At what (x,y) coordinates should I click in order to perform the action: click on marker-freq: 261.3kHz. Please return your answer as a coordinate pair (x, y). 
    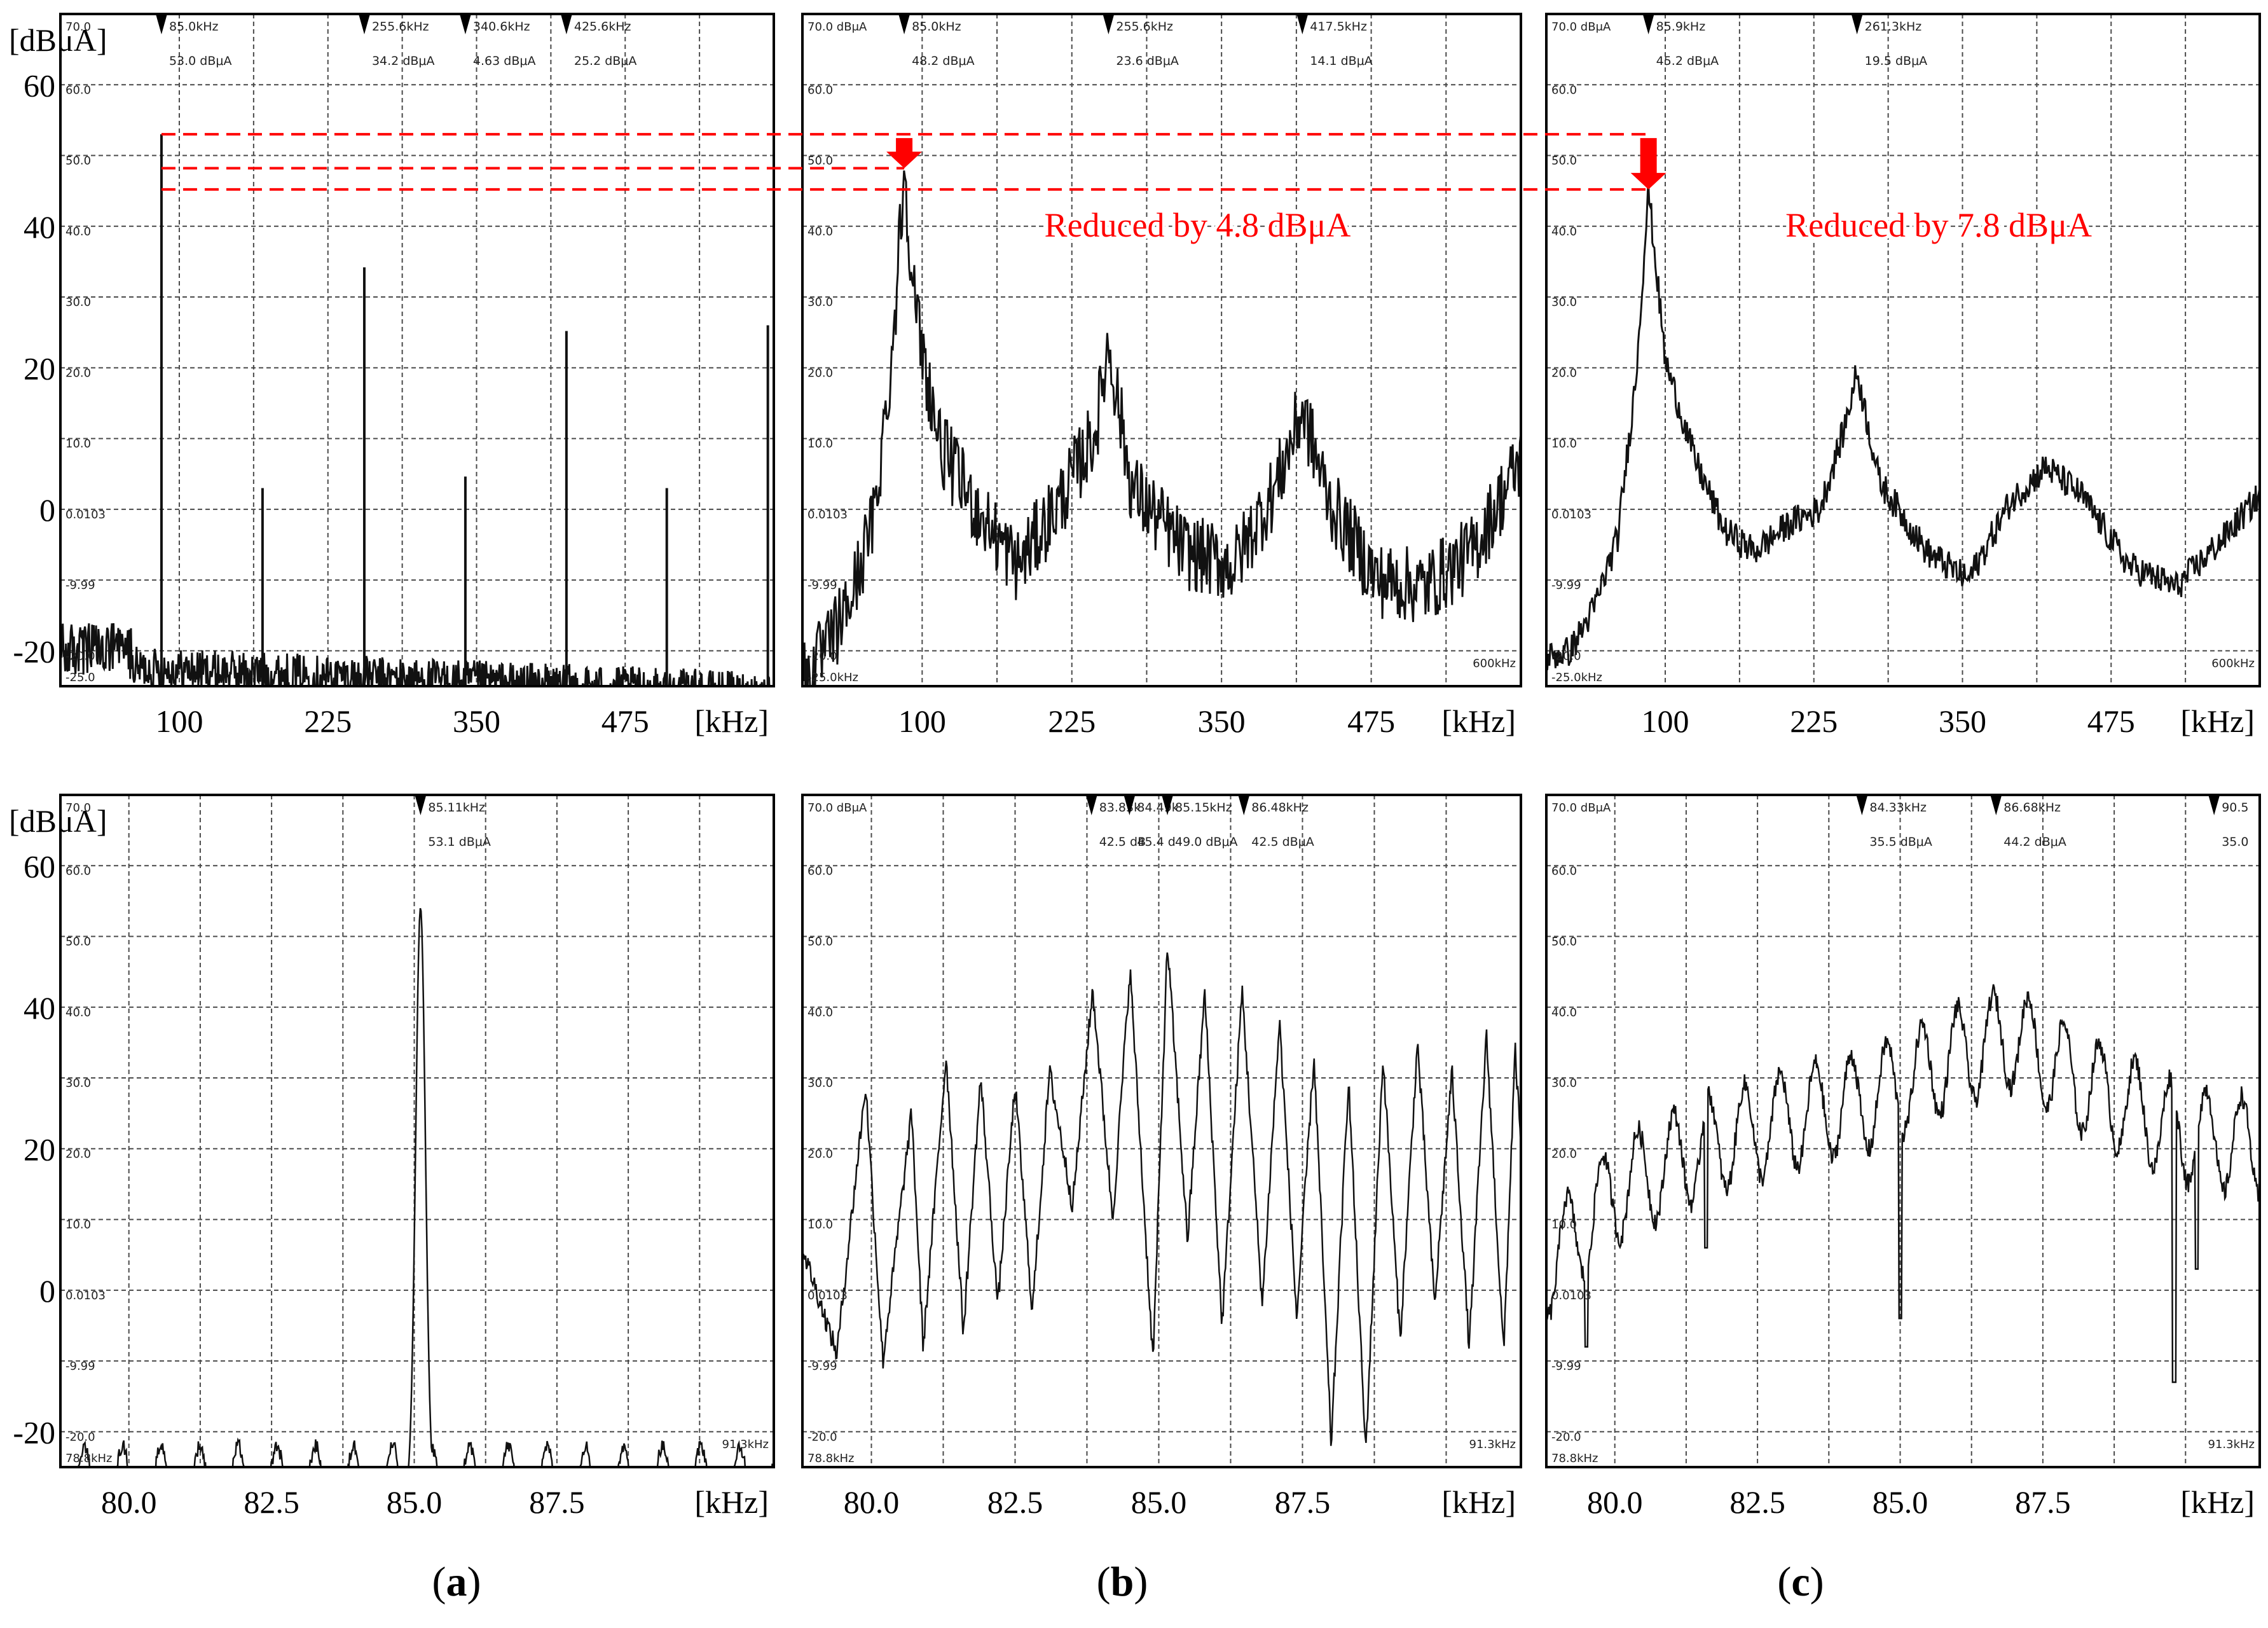
    Looking at the image, I should click on (1893, 27).